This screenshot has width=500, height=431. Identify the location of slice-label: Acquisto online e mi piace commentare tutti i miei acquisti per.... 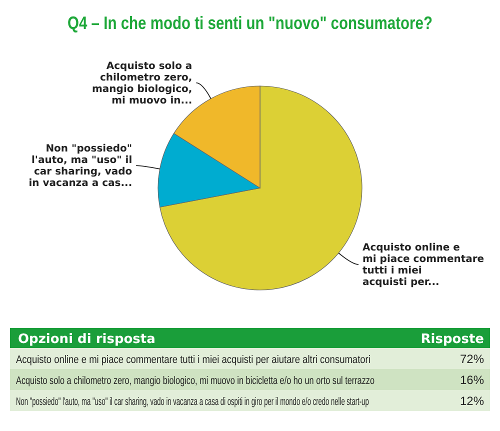
(423, 265).